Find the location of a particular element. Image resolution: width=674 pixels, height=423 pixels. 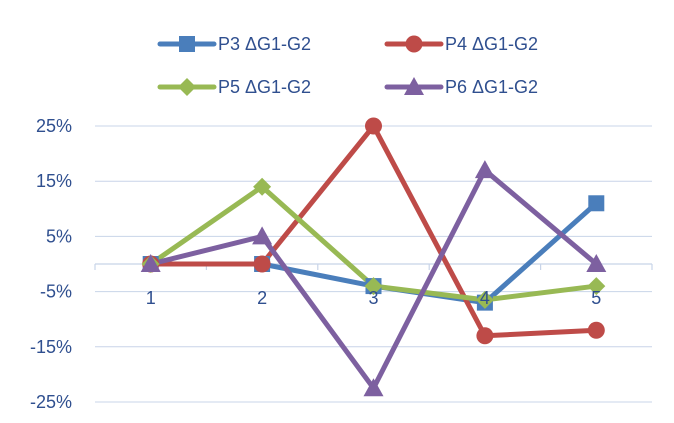

legend-entry: P3 ΔG1-G2 is located at coordinates (234, 44).